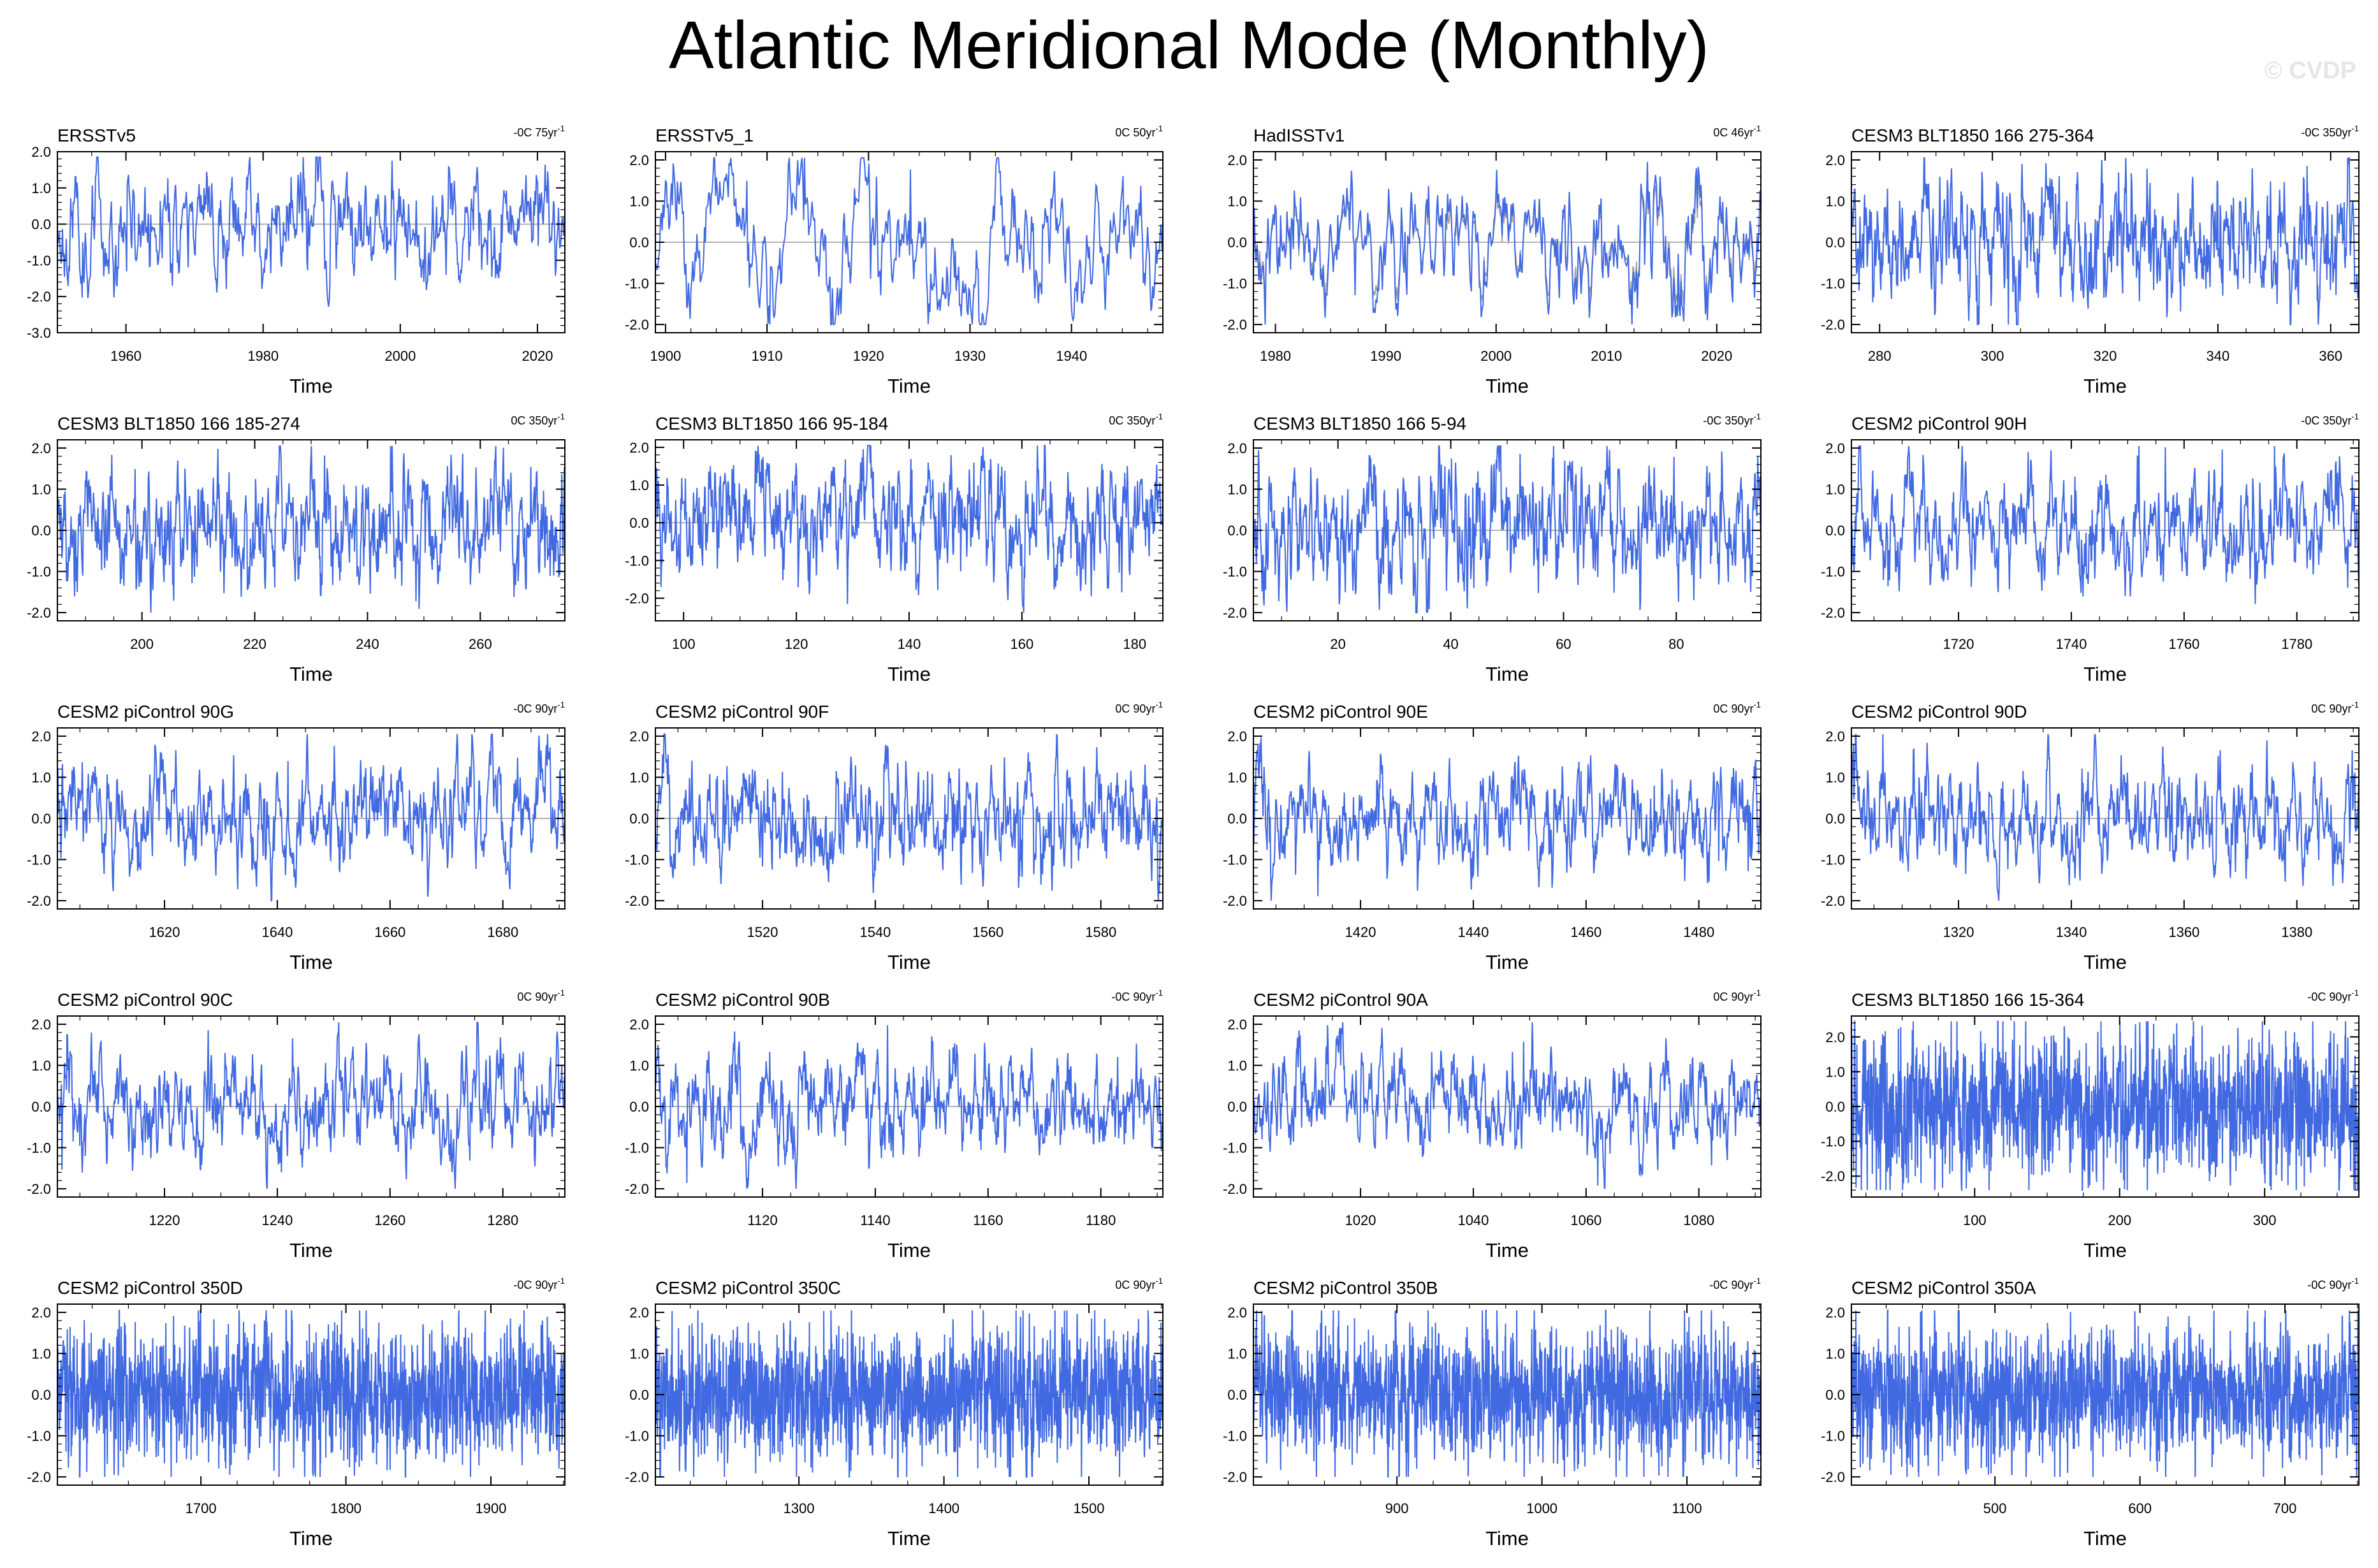 Image resolution: width=2378 pixels, height=1568 pixels. I want to click on x-tick-label: 1760, so click(2183, 644).